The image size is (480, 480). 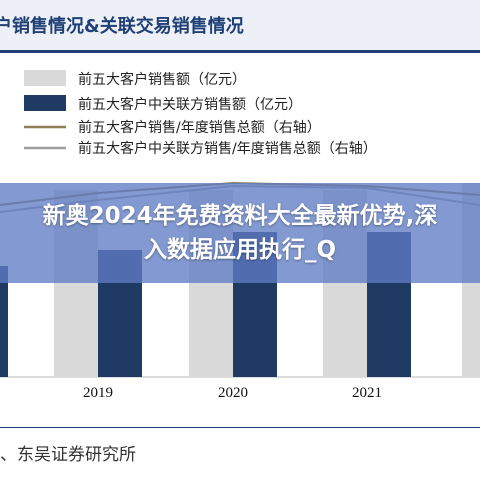 What do you see at coordinates (199, 127) in the screenshot?
I see `legend-label-top5-ratio: 前五大客户销售/年度销售总额（右轴）` at bounding box center [199, 127].